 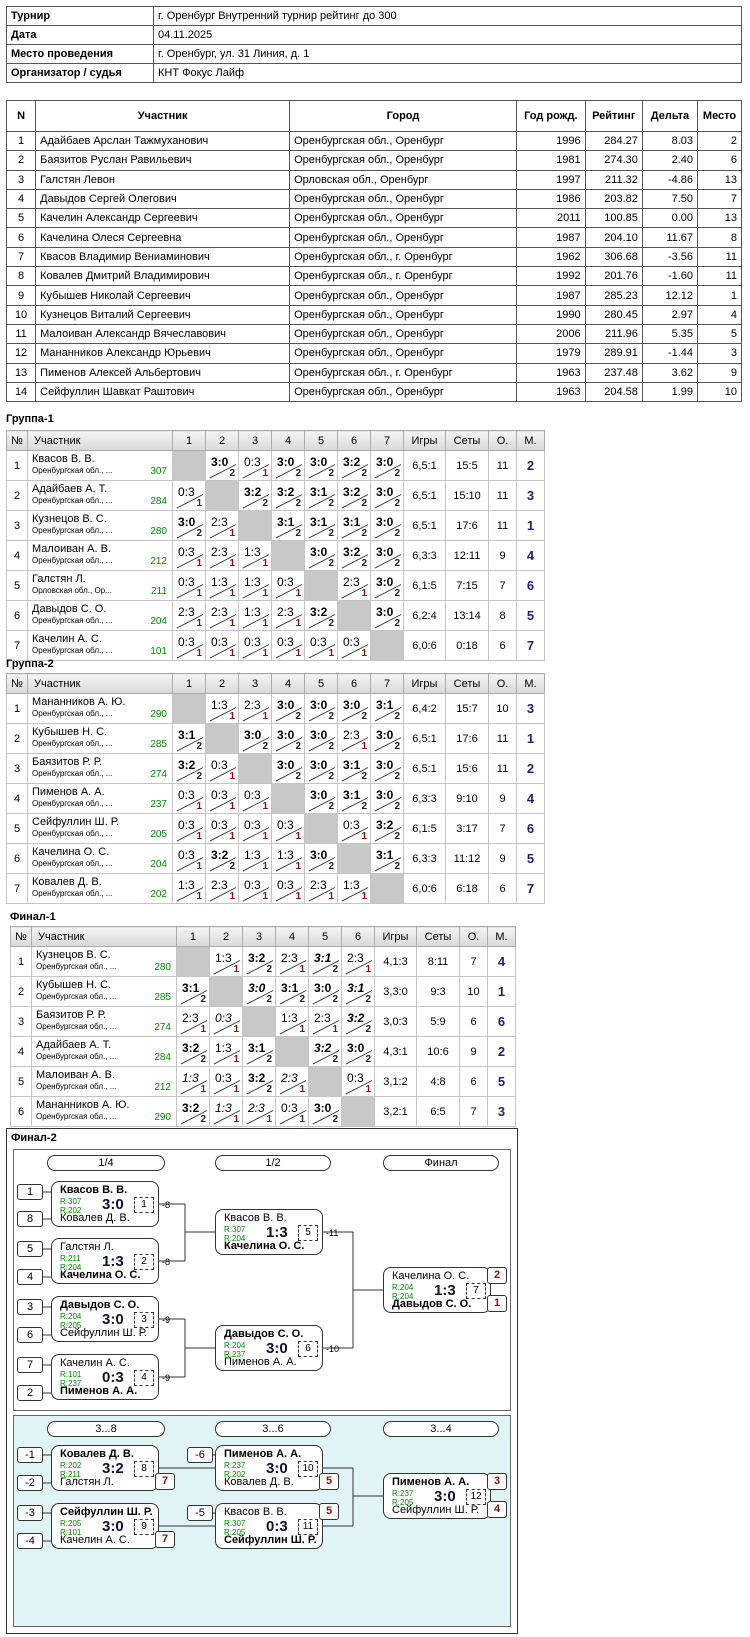 I want to click on participants-header: Место, so click(x=719, y=116).